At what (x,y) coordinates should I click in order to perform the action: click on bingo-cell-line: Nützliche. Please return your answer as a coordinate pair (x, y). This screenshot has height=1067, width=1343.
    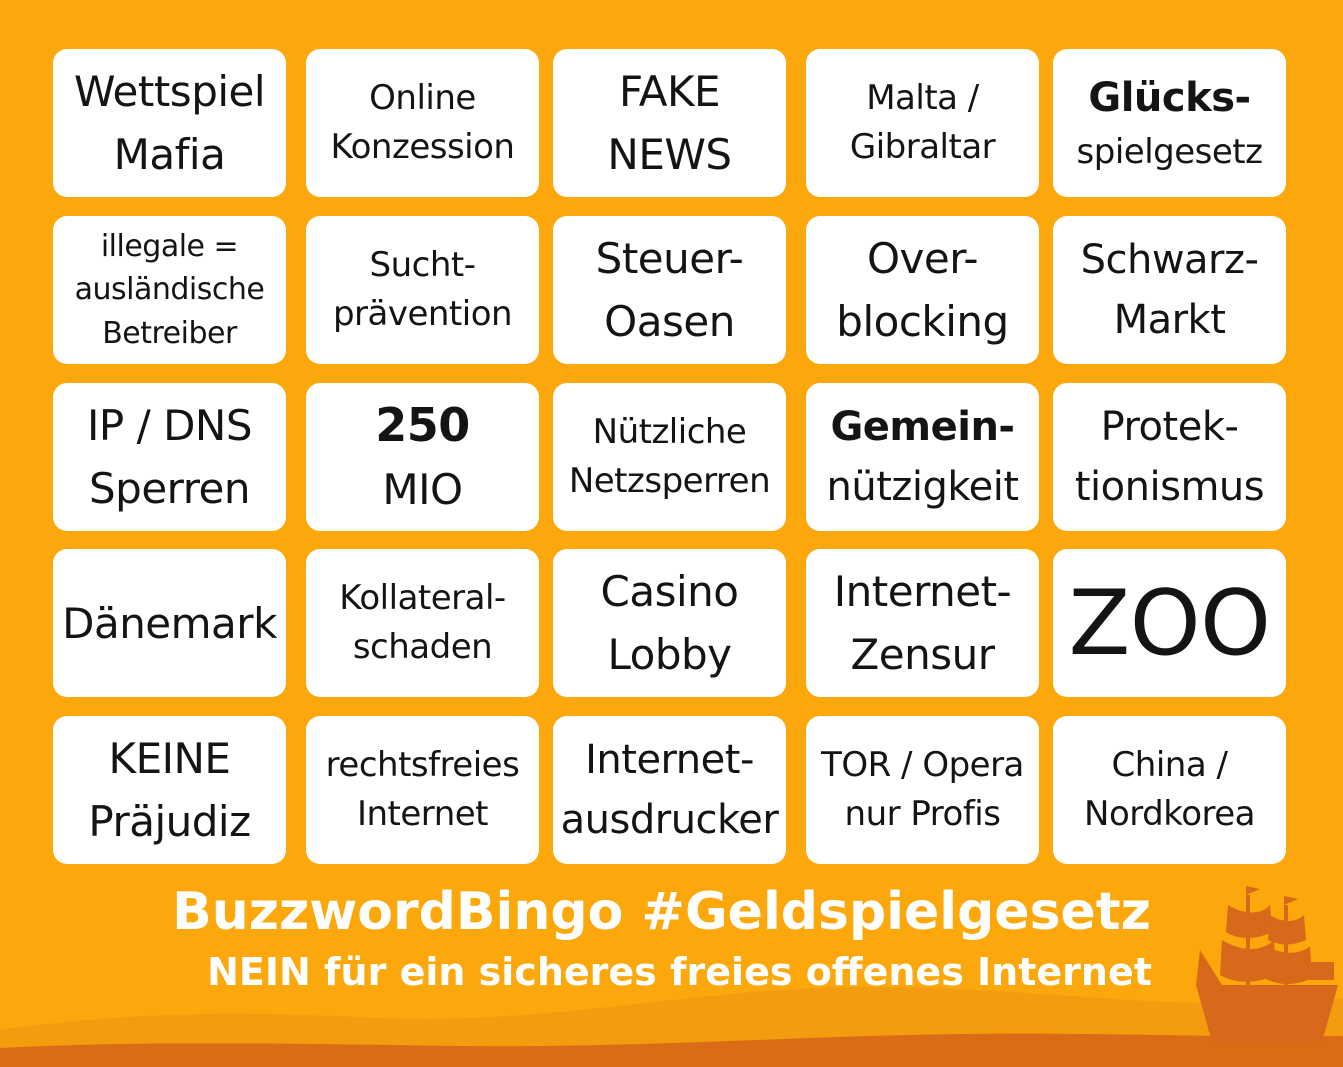
    Looking at the image, I should click on (669, 431).